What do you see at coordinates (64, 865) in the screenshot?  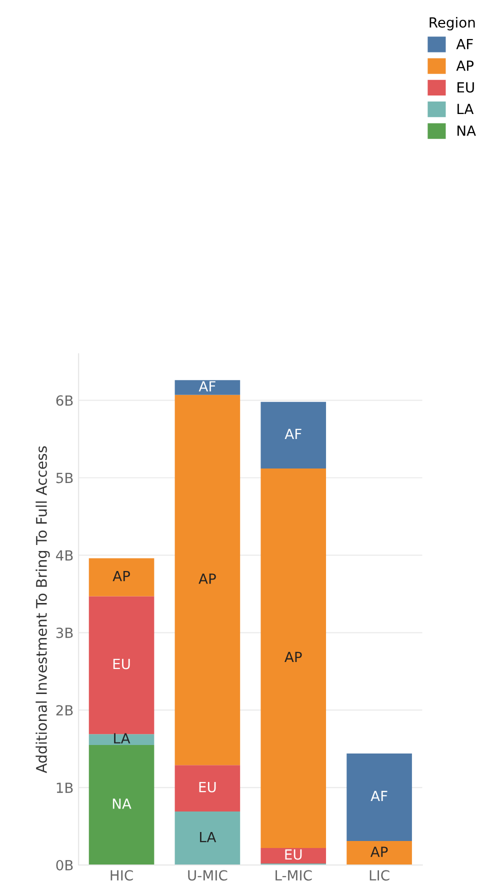 I see `y-tick-label: 0B` at bounding box center [64, 865].